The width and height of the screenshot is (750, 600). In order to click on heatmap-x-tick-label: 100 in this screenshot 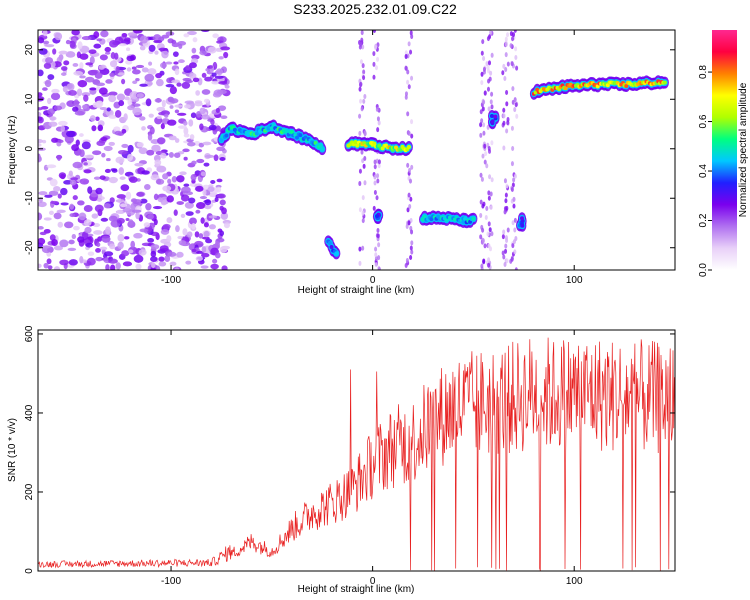, I will do `click(574, 280)`.